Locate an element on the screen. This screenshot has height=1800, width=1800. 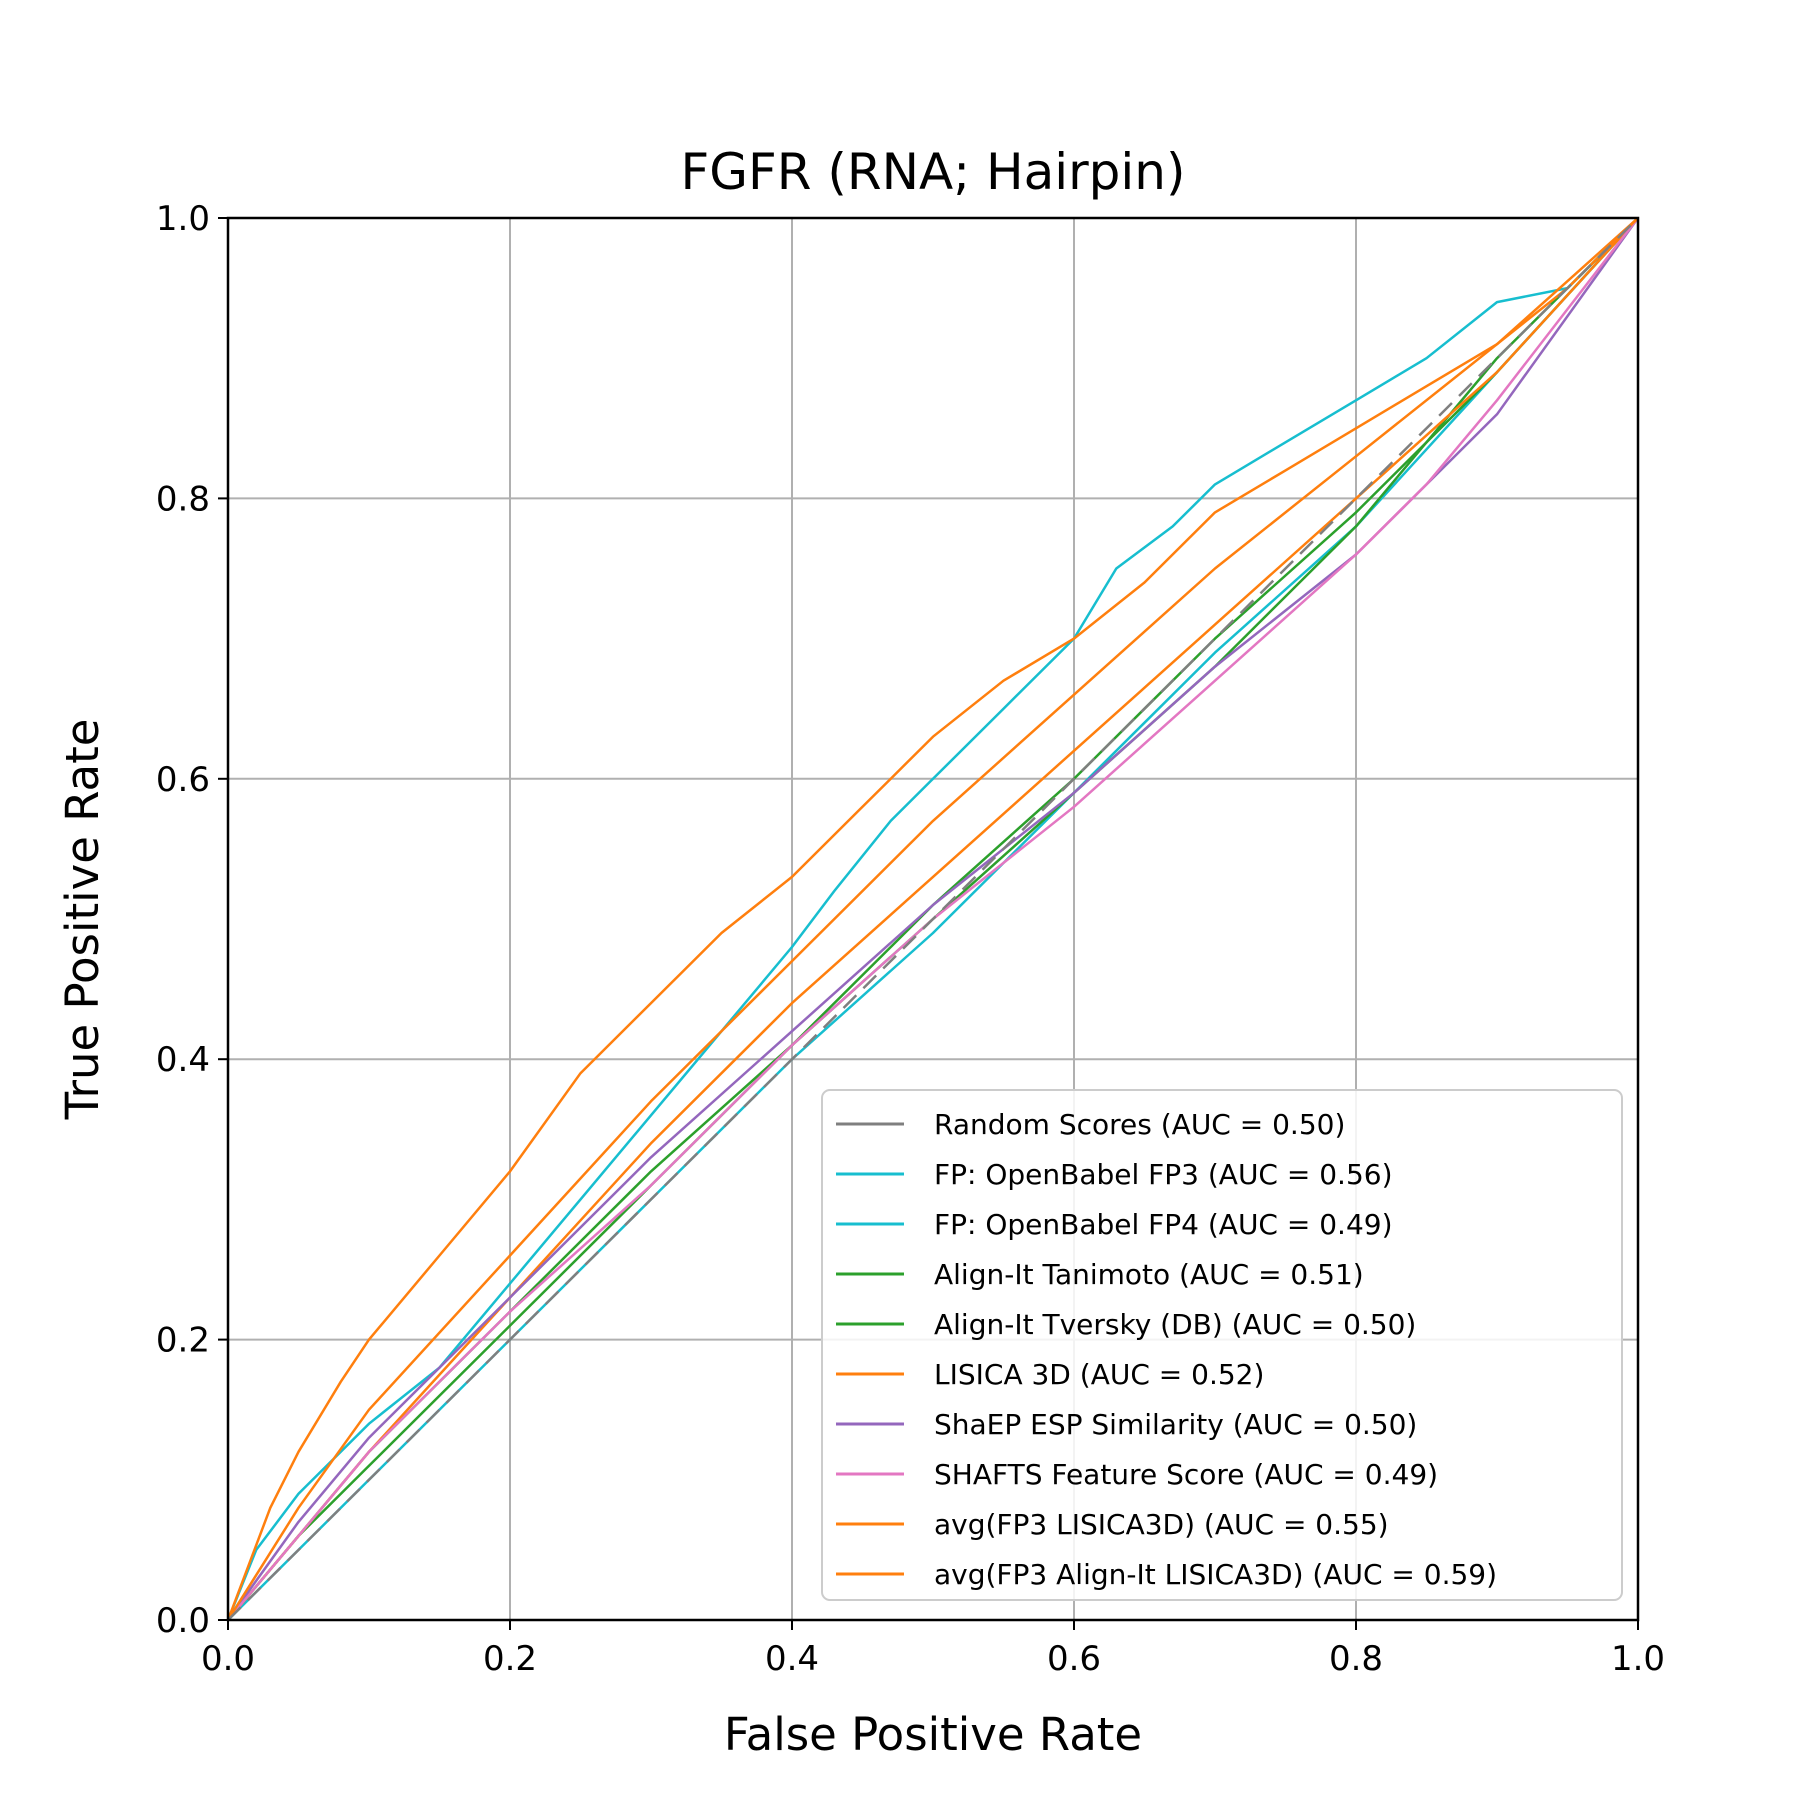
legend-entry-label: Align-It Tversky (DB) (AUC = 0.50) is located at coordinates (1175, 1324).